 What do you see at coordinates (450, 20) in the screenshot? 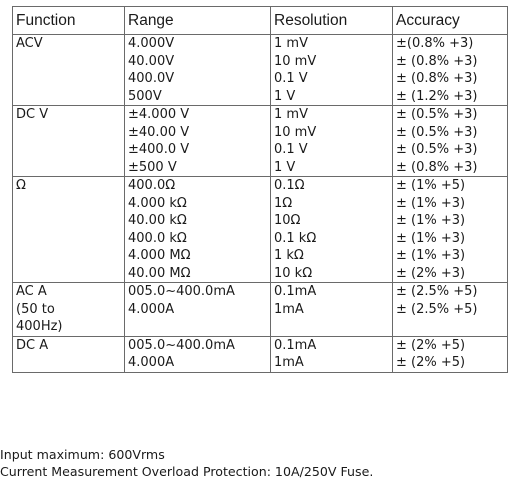
I see `header-accuracy: Accuracy` at bounding box center [450, 20].